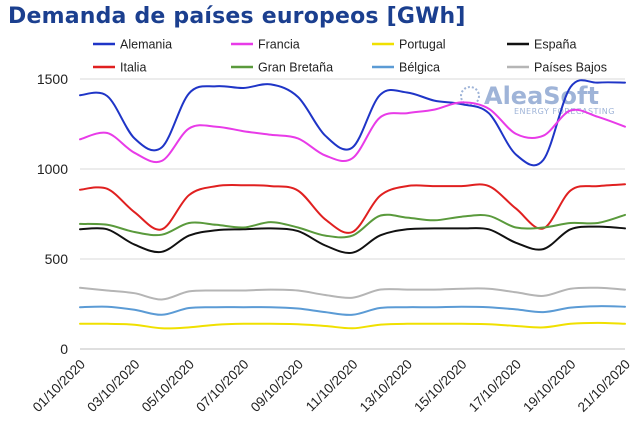 The image size is (640, 447). What do you see at coordinates (52, 169) in the screenshot?
I see `y-tick-label: 1000` at bounding box center [52, 169].